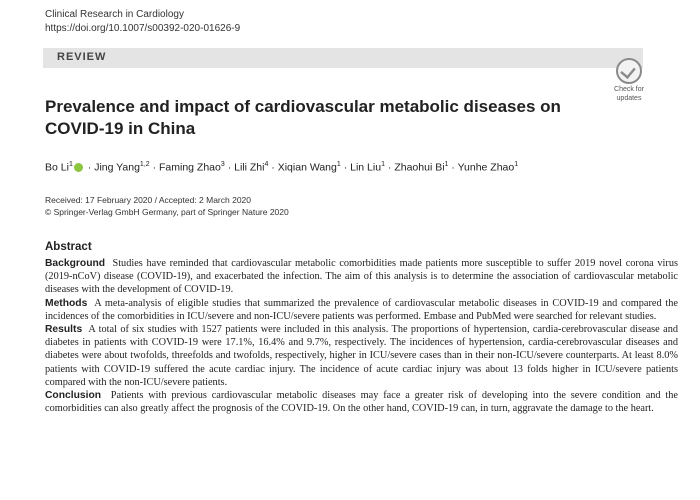 Image resolution: width=700 pixels, height=500 pixels. I want to click on author-name: Jing Yang, so click(117, 167).